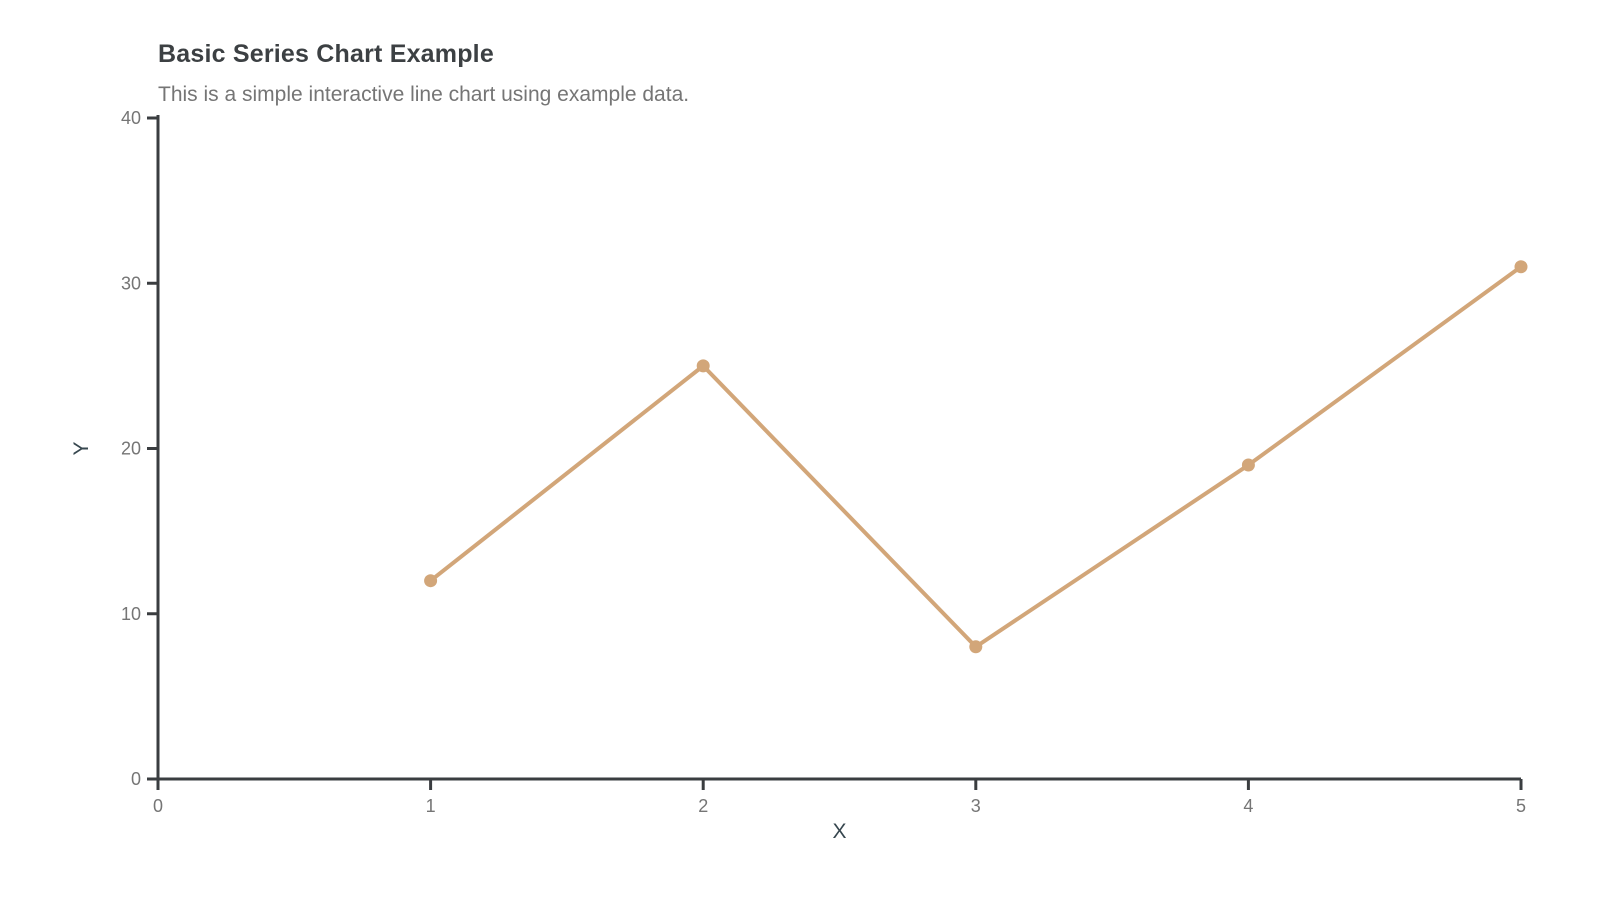 This screenshot has width=1600, height=900. Describe the element at coordinates (131, 283) in the screenshot. I see `y-tick-label: 30` at that location.